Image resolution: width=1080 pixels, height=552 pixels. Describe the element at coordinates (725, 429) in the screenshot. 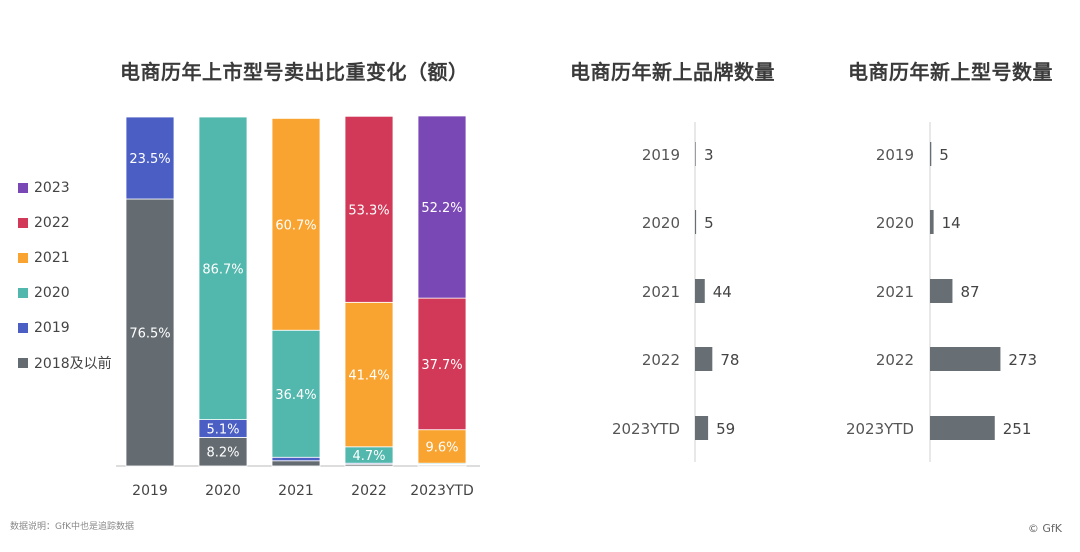

I see `brands-value-label: 59` at that location.